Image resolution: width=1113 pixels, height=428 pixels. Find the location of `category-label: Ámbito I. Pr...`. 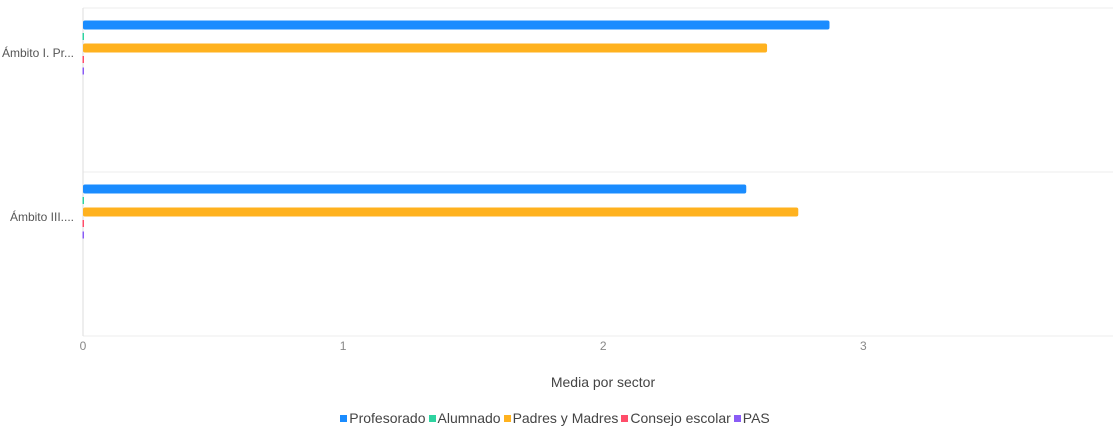

category-label: Ámbito I. Pr... is located at coordinates (38, 52).